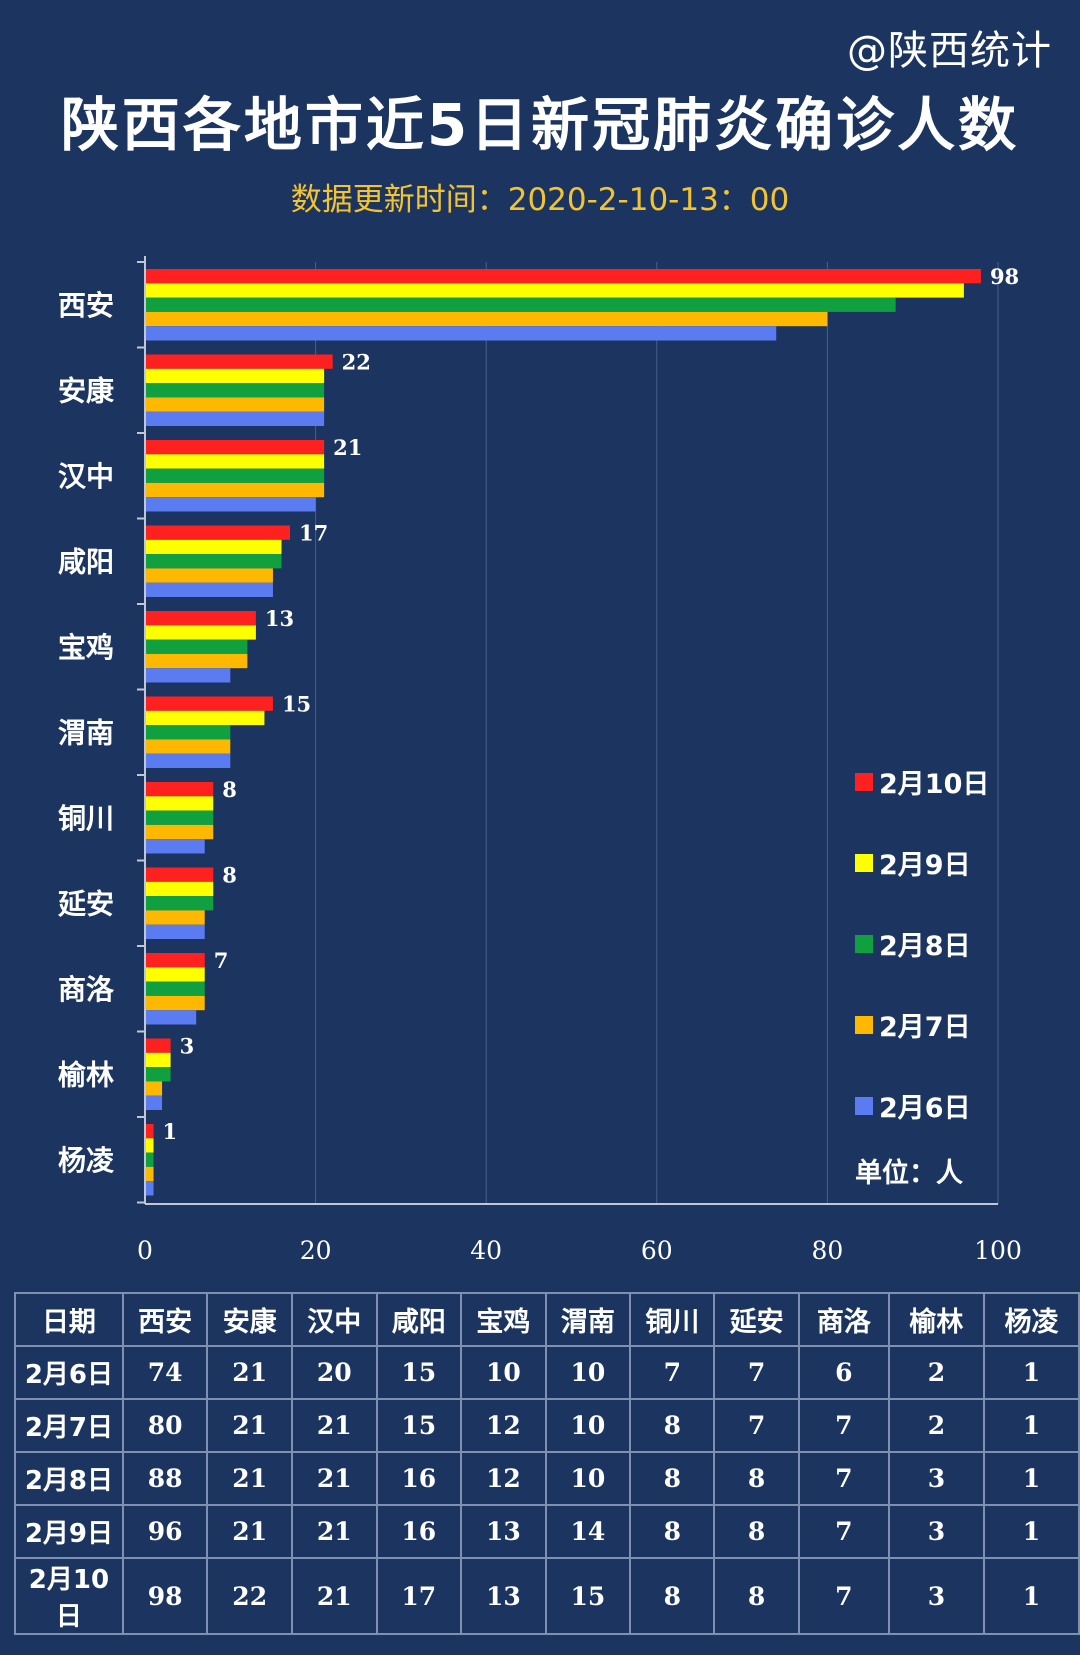 The height and width of the screenshot is (1655, 1080). Describe the element at coordinates (356, 362) in the screenshot. I see `data-label: 22` at that location.